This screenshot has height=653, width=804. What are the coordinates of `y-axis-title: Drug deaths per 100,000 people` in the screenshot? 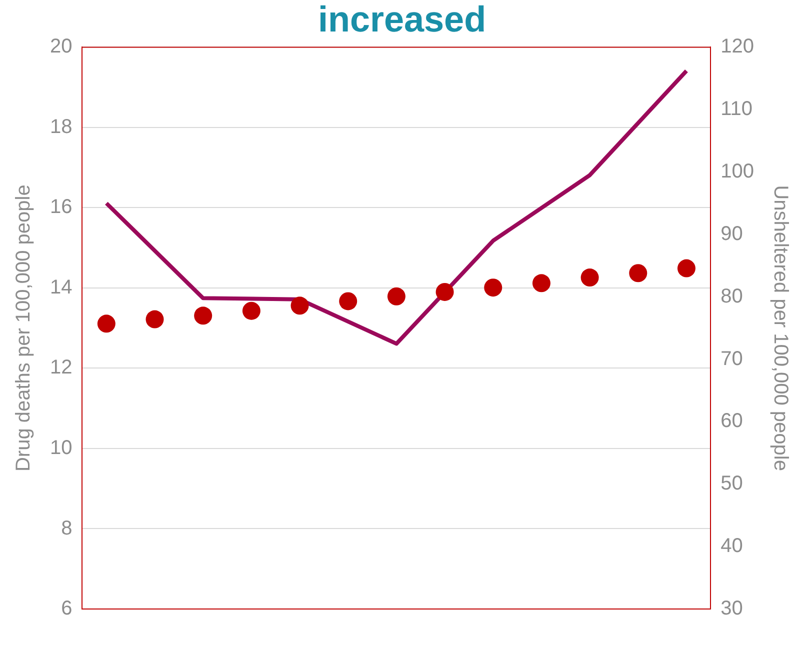 It's located at (23, 328).